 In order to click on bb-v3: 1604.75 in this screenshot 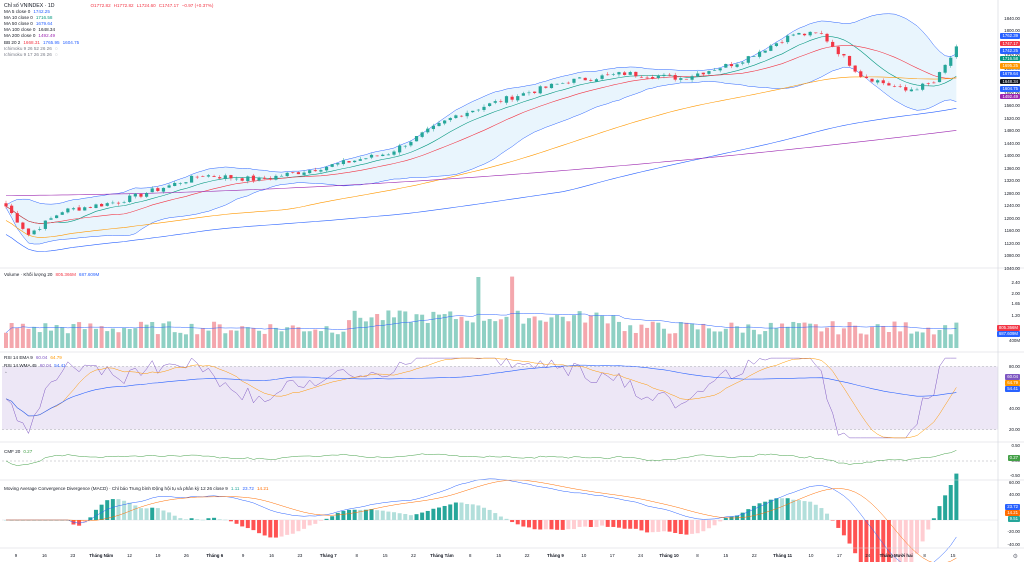, I will do `click(71, 42)`.